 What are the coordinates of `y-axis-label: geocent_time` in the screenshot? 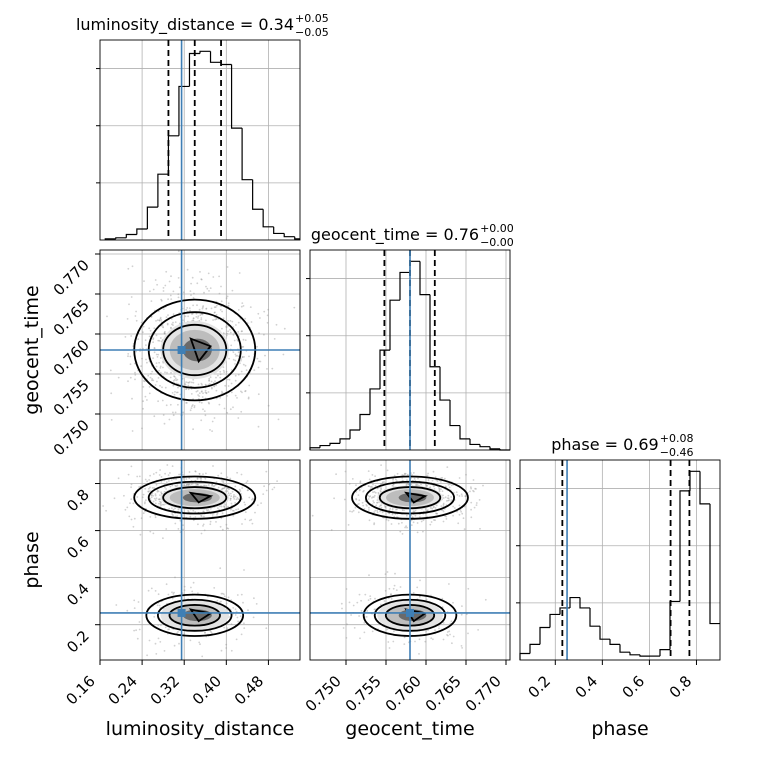 It's located at (32, 349).